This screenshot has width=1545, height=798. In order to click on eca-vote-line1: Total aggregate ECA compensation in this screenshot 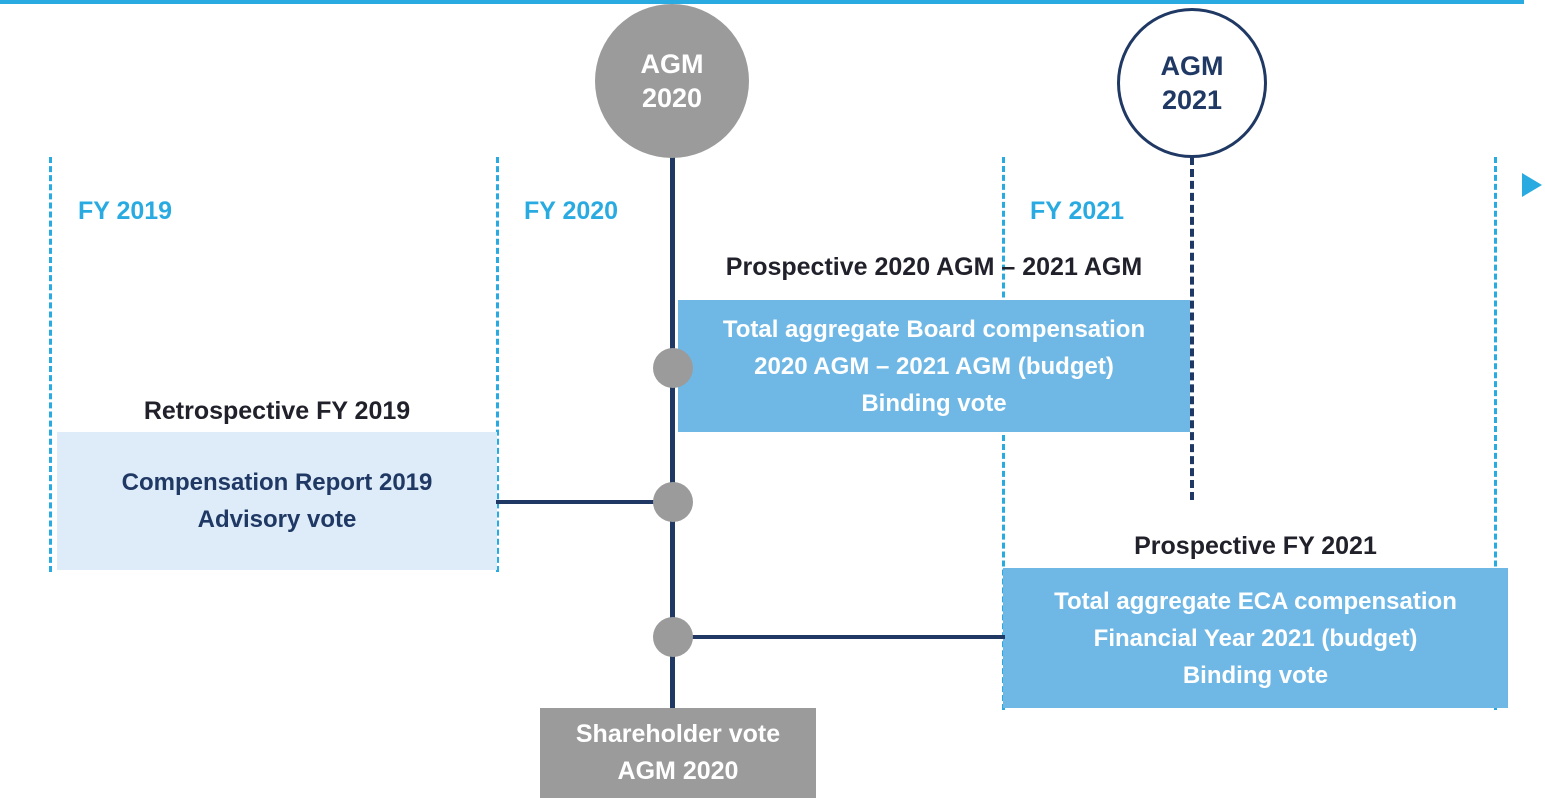, I will do `click(1255, 601)`.